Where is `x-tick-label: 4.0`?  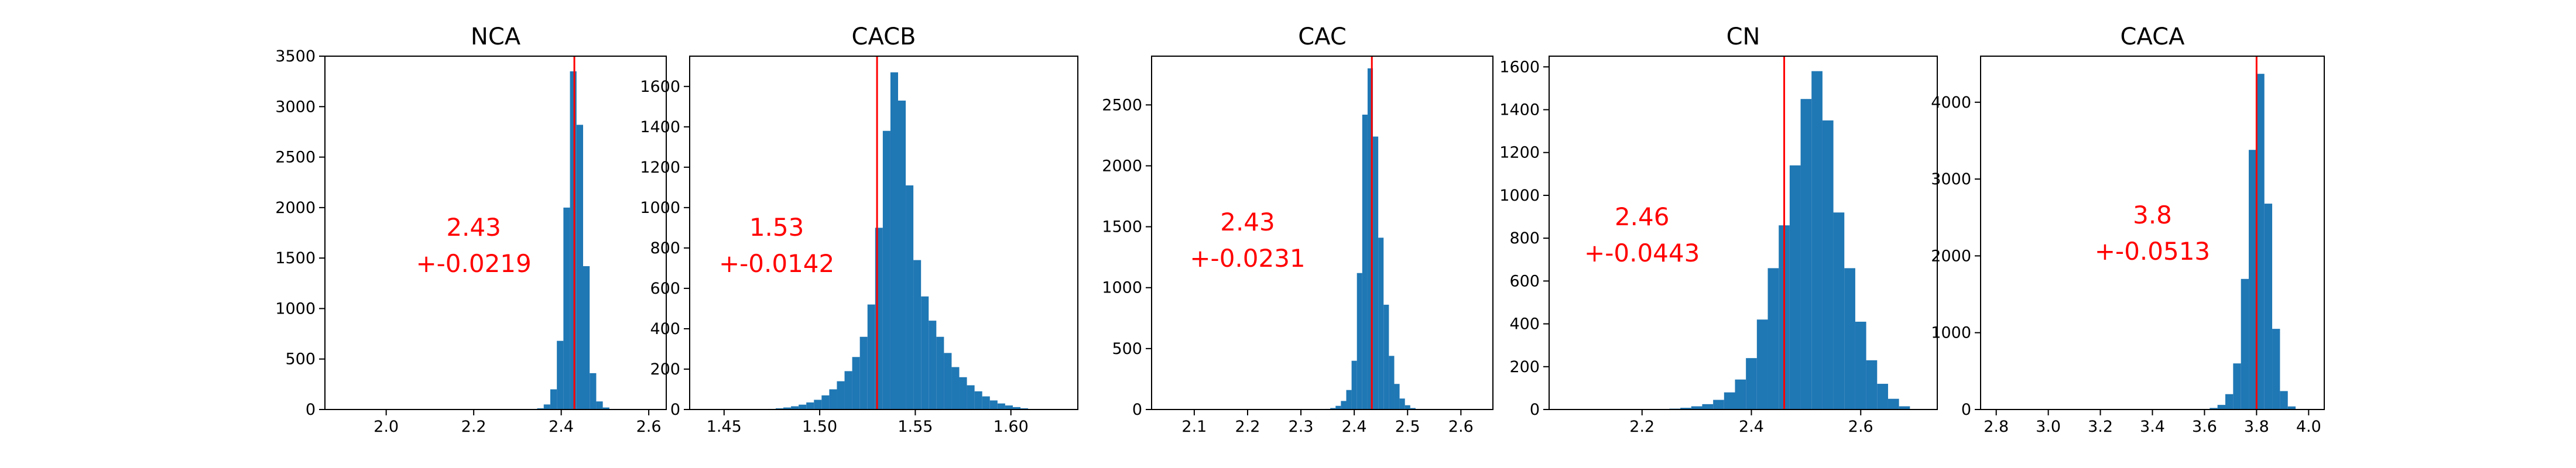
x-tick-label: 4.0 is located at coordinates (2308, 427).